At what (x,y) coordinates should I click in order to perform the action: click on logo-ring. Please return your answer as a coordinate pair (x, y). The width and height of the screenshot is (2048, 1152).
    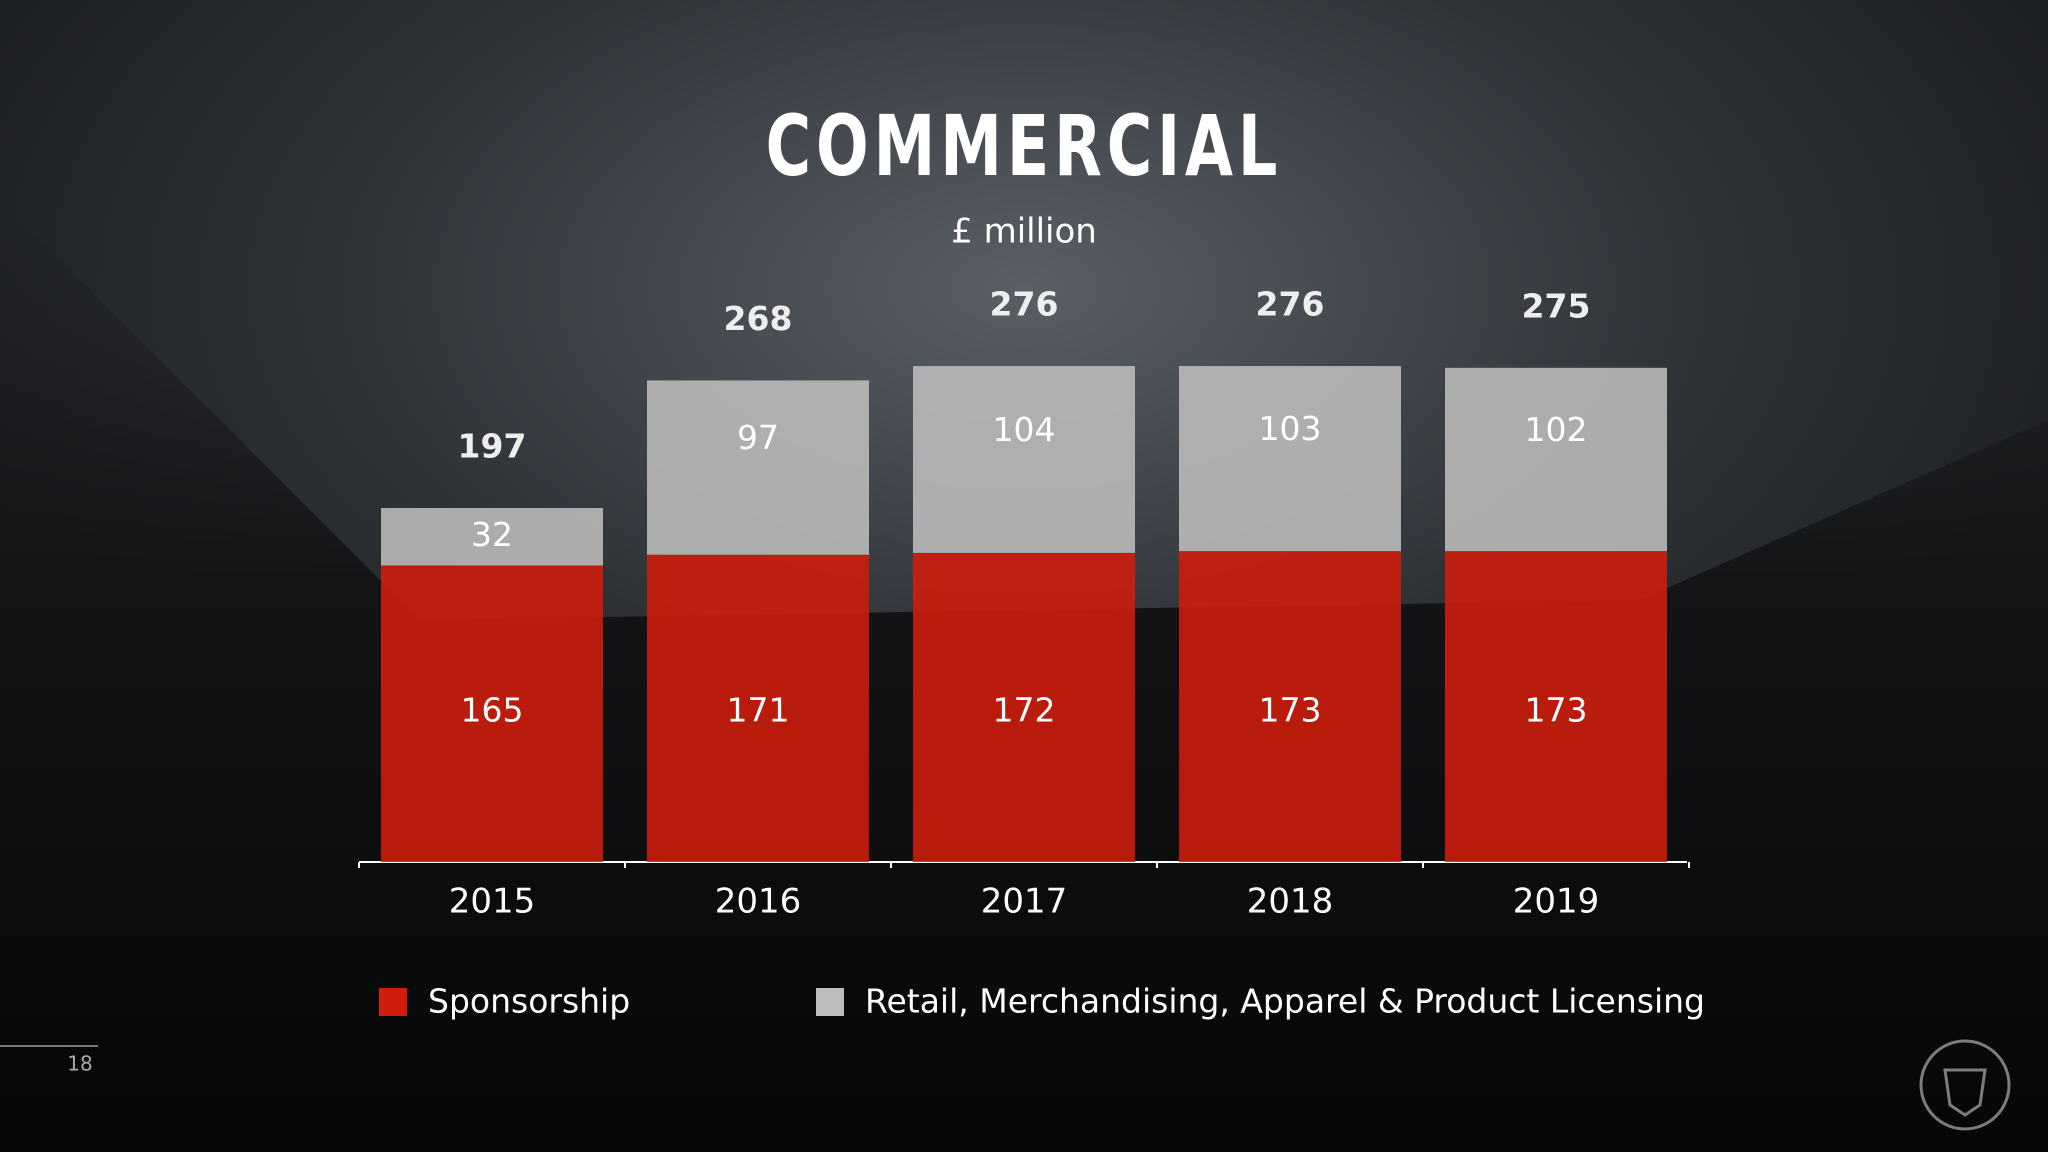
    Looking at the image, I should click on (1965, 1085).